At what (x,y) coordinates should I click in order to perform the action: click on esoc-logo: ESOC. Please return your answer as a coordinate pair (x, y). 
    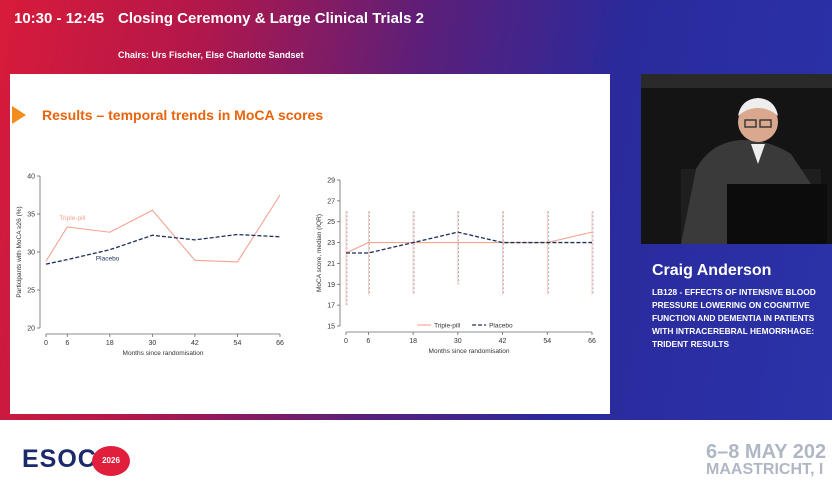
    Looking at the image, I should click on (59, 459).